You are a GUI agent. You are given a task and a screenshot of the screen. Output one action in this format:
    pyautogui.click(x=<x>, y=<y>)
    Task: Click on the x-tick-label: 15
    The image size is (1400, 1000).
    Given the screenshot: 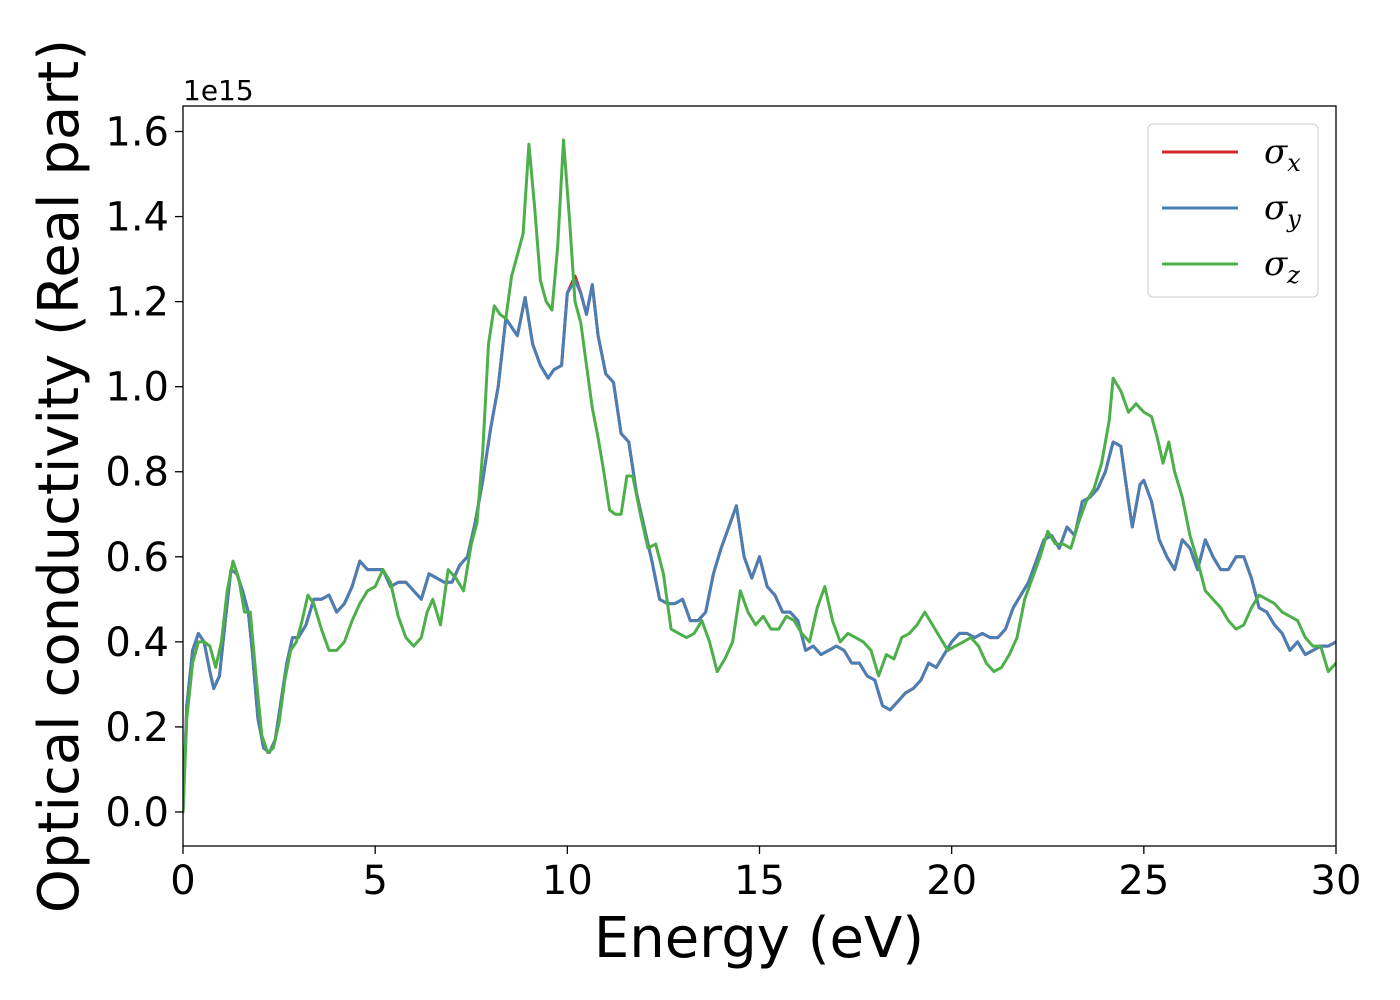 What is the action you would take?
    pyautogui.click(x=759, y=881)
    